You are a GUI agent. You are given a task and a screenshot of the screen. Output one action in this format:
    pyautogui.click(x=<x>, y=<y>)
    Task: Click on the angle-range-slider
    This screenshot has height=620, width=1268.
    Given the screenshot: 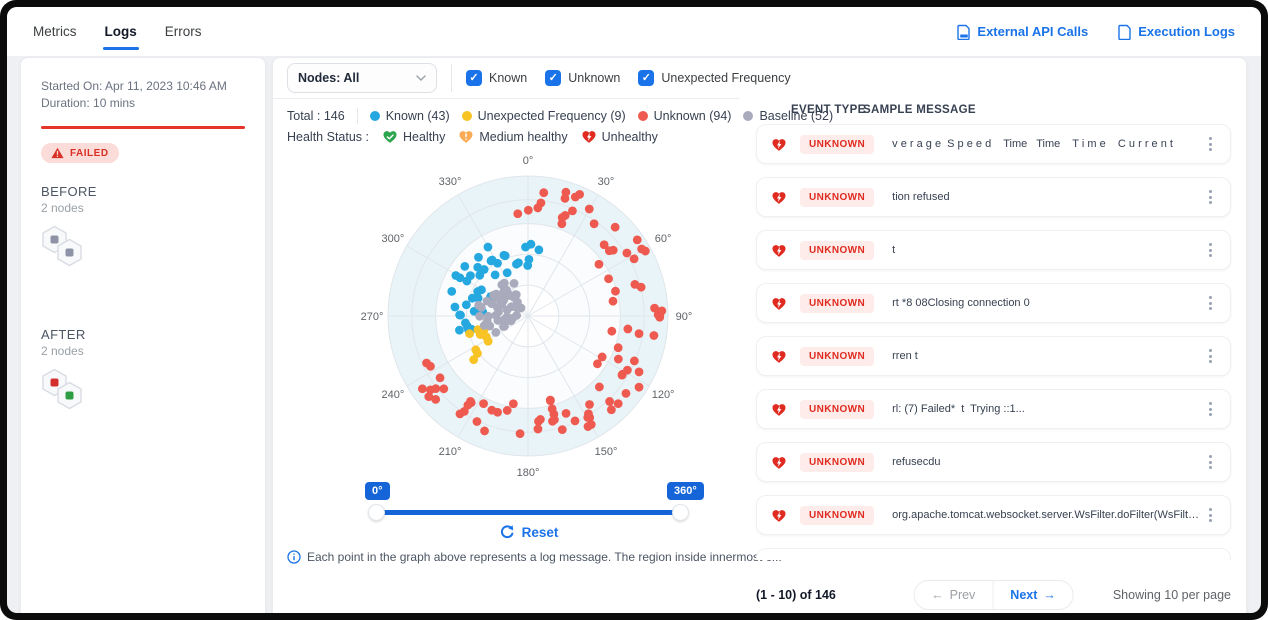 What is the action you would take?
    pyautogui.click(x=528, y=512)
    